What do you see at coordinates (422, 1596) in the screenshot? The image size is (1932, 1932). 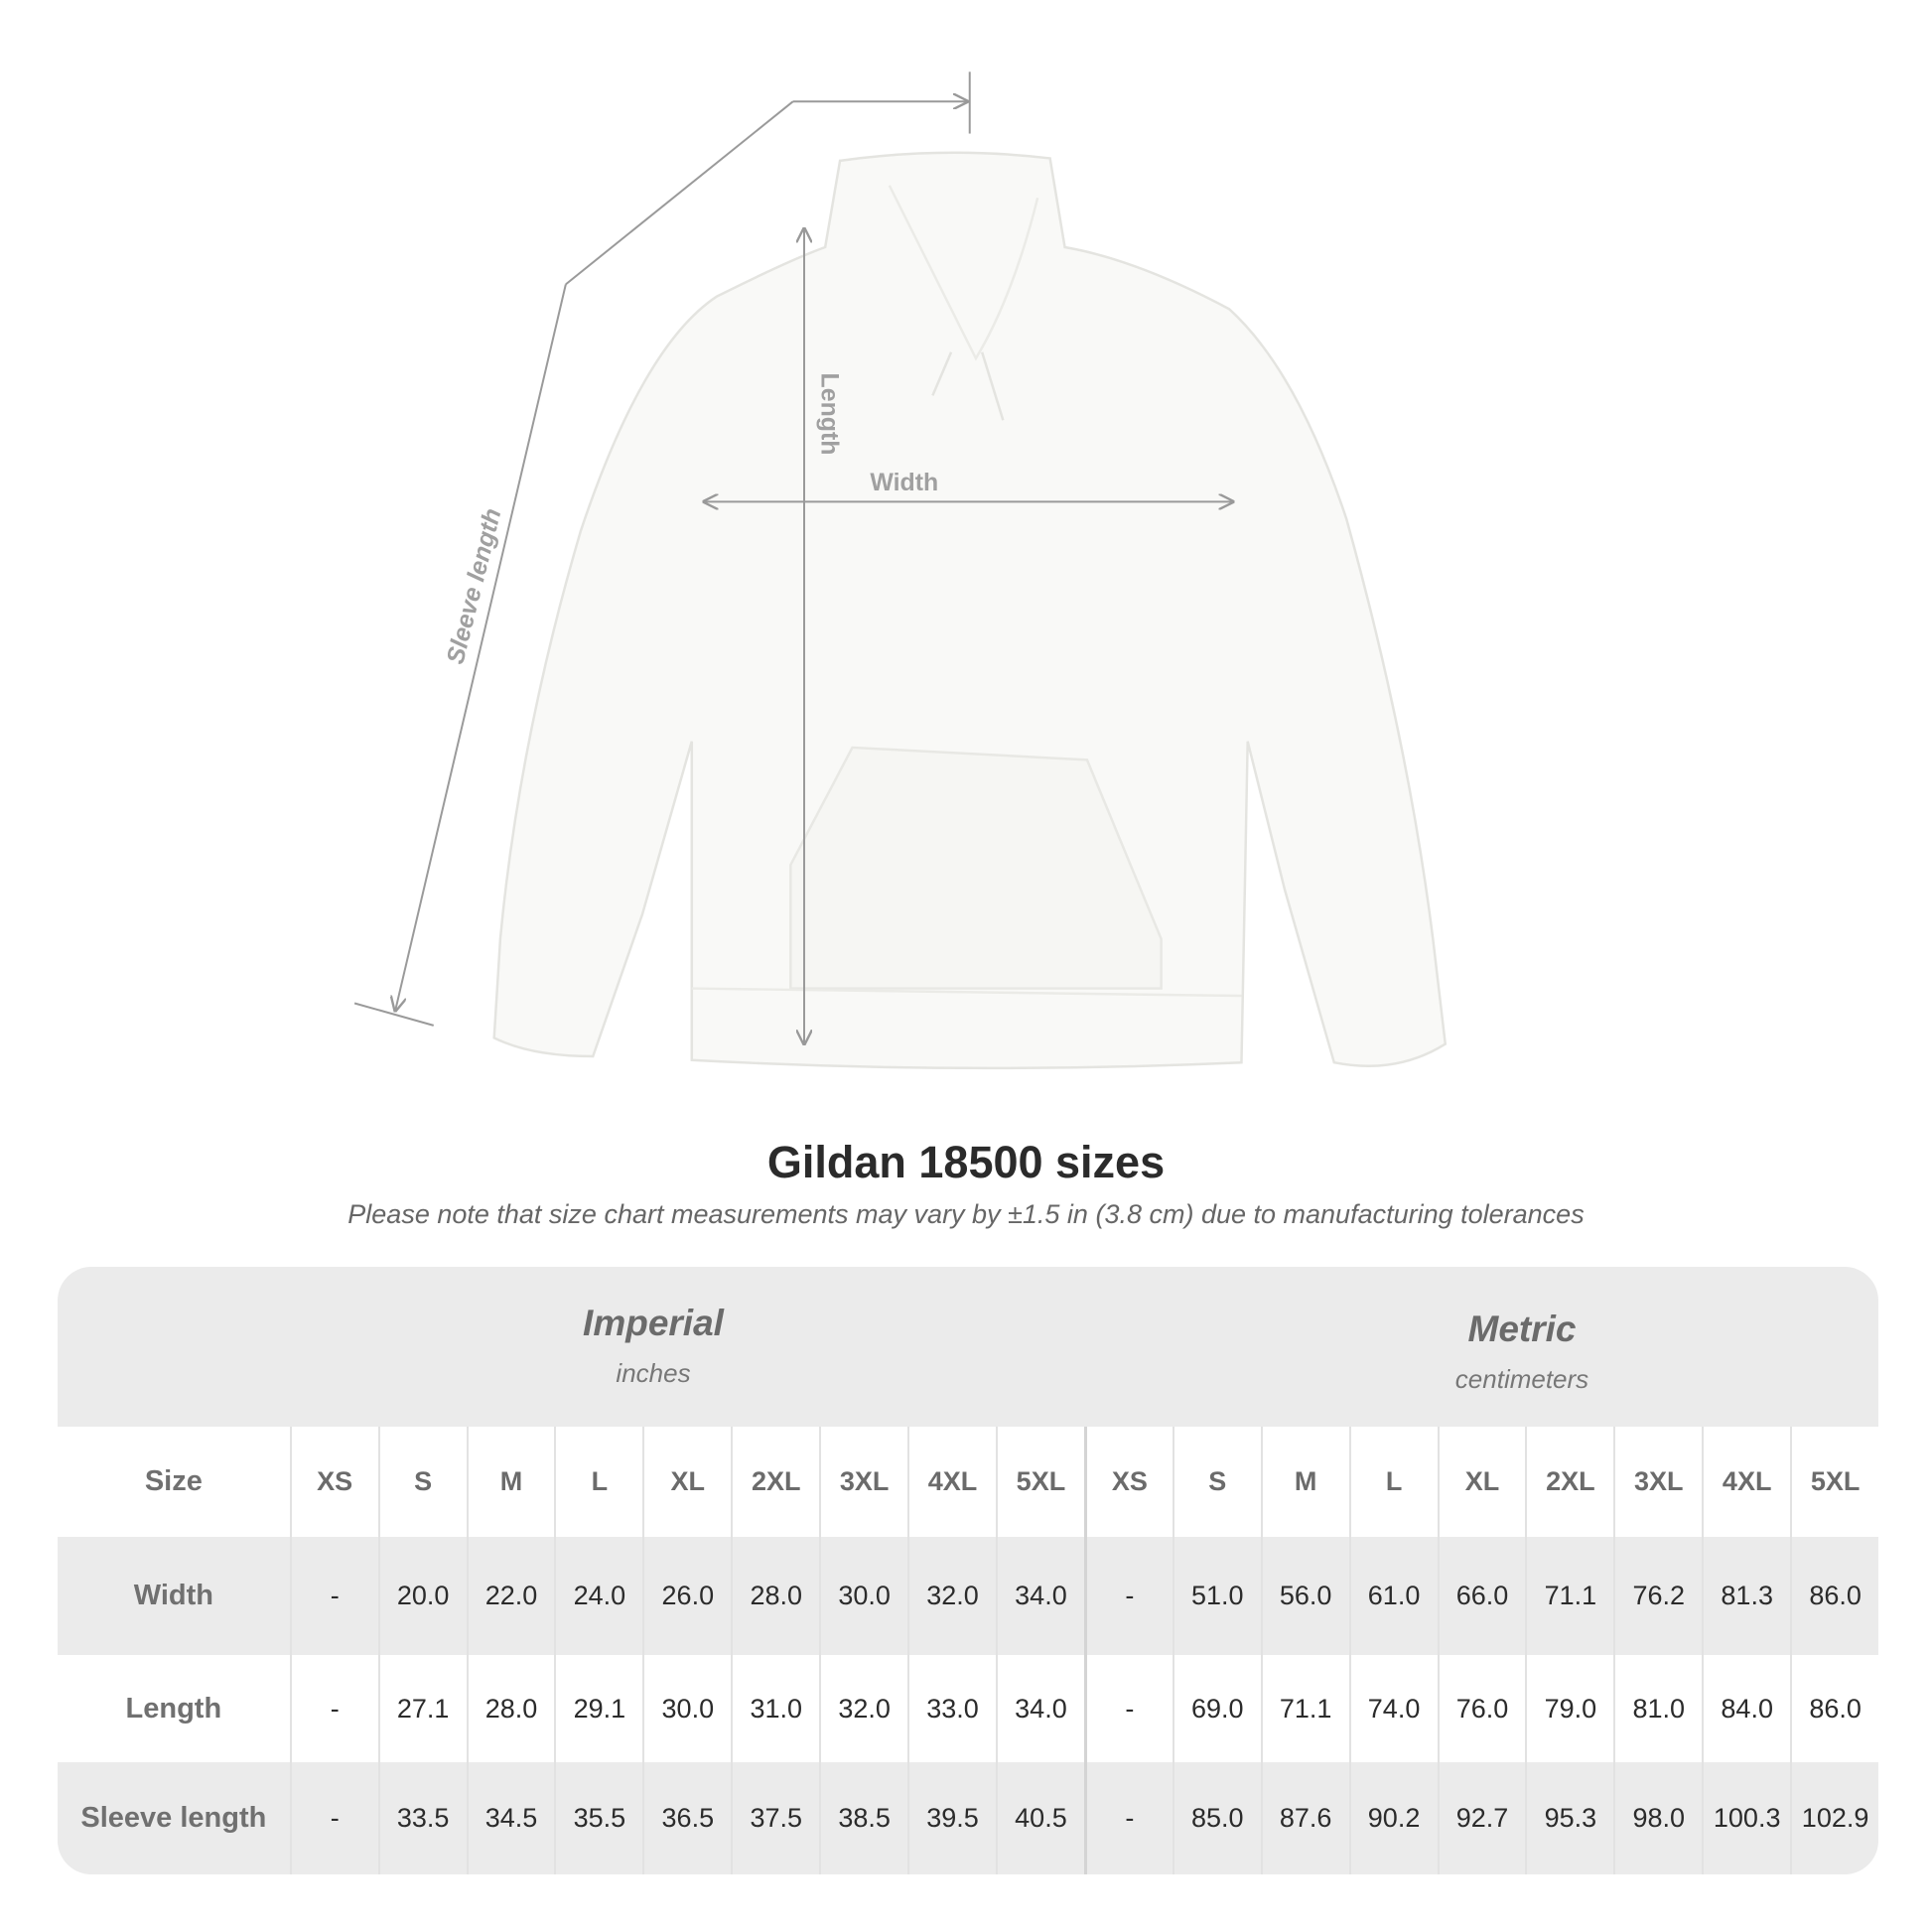 I see `value-cell-imperial: 20.0` at bounding box center [422, 1596].